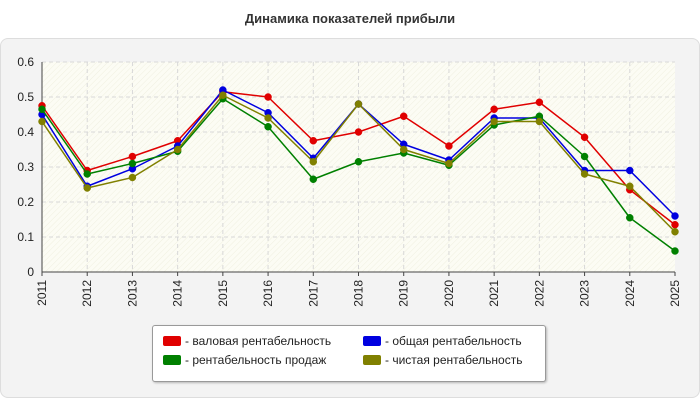 The height and width of the screenshot is (400, 700). I want to click on legend-item: - чистая рентабельность, so click(442, 360).